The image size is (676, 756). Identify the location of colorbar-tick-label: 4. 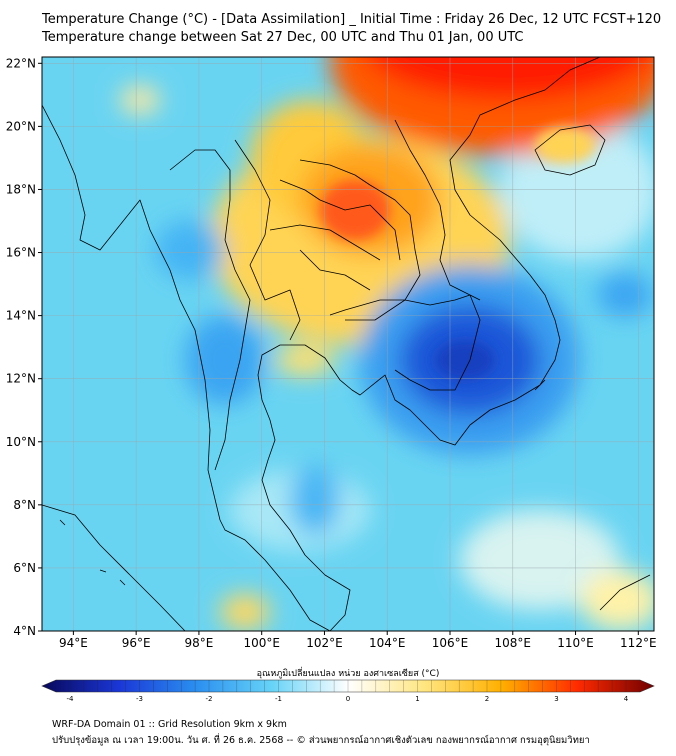
(626, 699).